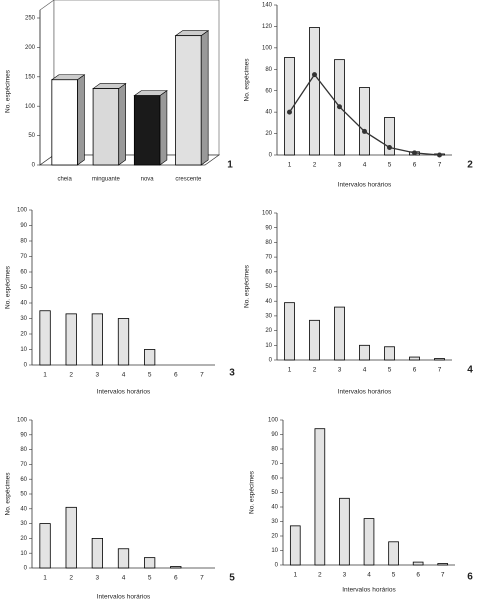 The height and width of the screenshot is (607, 479). I want to click on x-tick-label: nova, so click(148, 180).